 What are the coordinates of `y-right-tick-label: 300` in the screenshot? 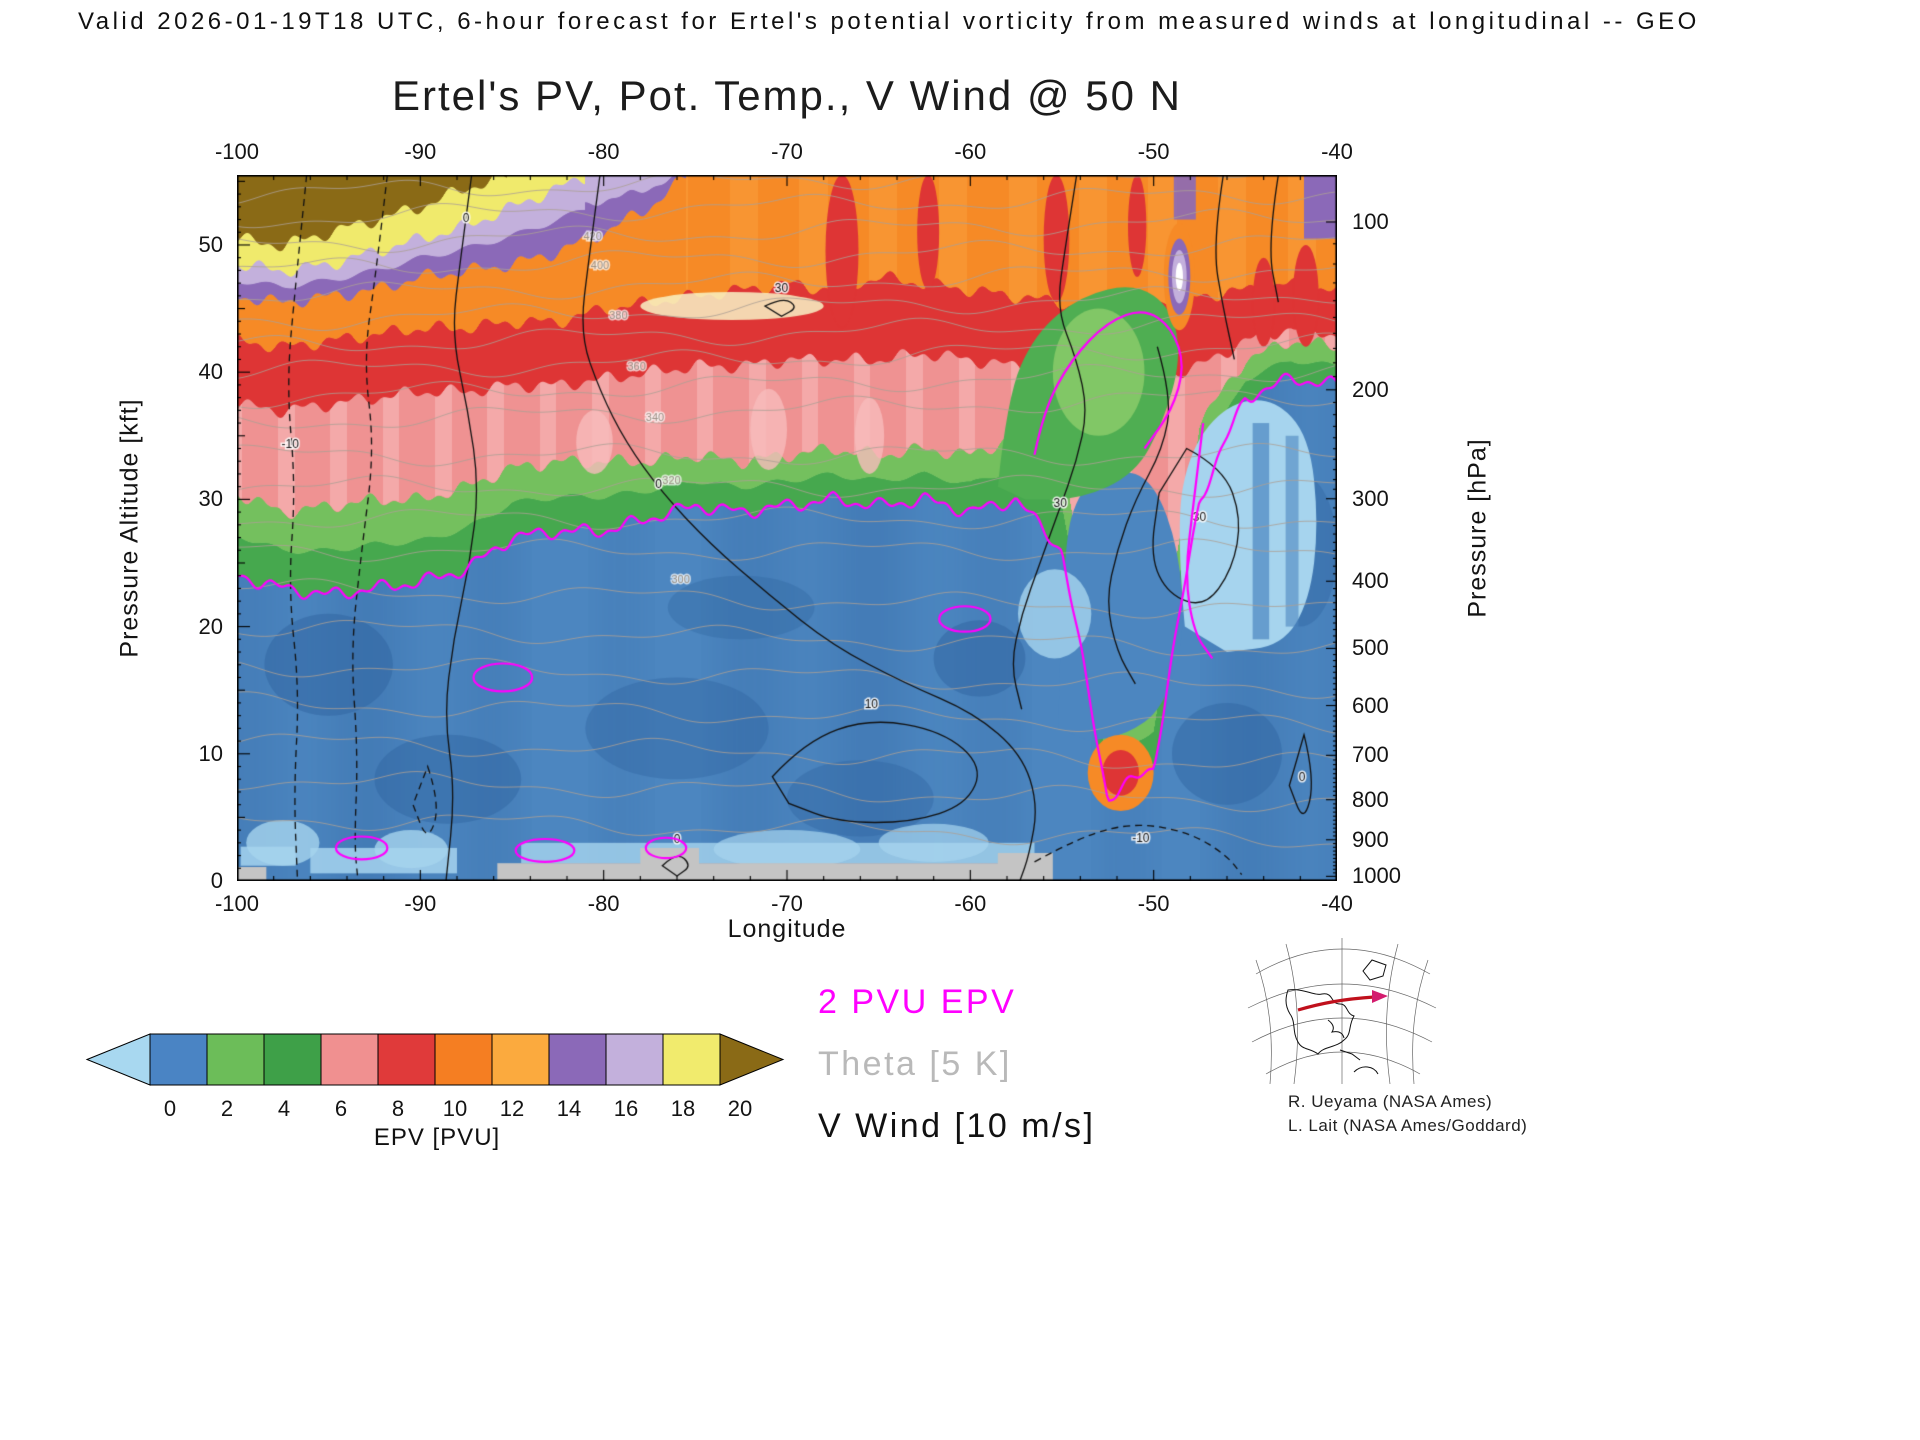 It's located at (1370, 498).